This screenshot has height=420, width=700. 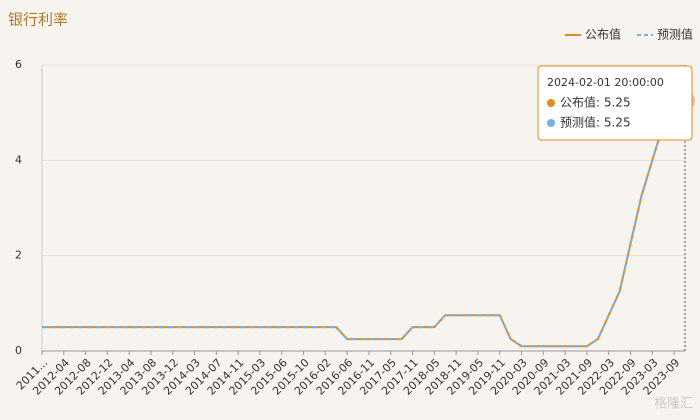 I want to click on tooltip-title: 2024-02-01 20:00:00, so click(x=605, y=82).